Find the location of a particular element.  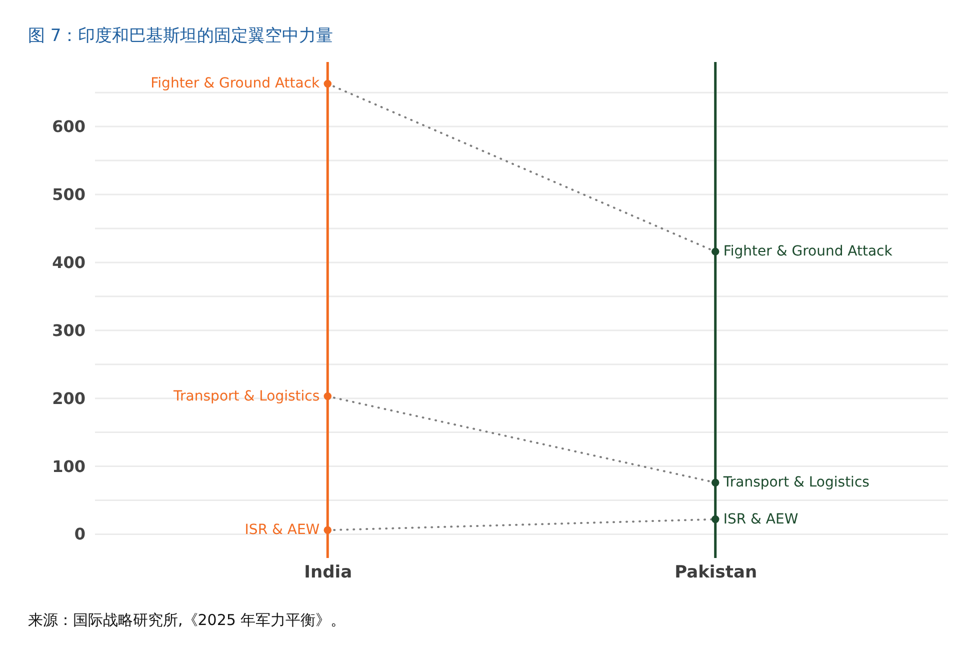

y-tick-label: 400 is located at coordinates (69, 262).